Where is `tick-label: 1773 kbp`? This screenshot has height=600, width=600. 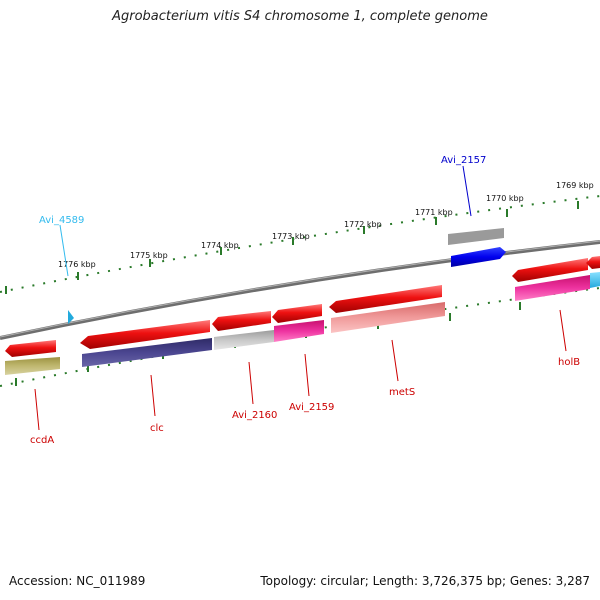 tick-label: 1773 kbp is located at coordinates (291, 236).